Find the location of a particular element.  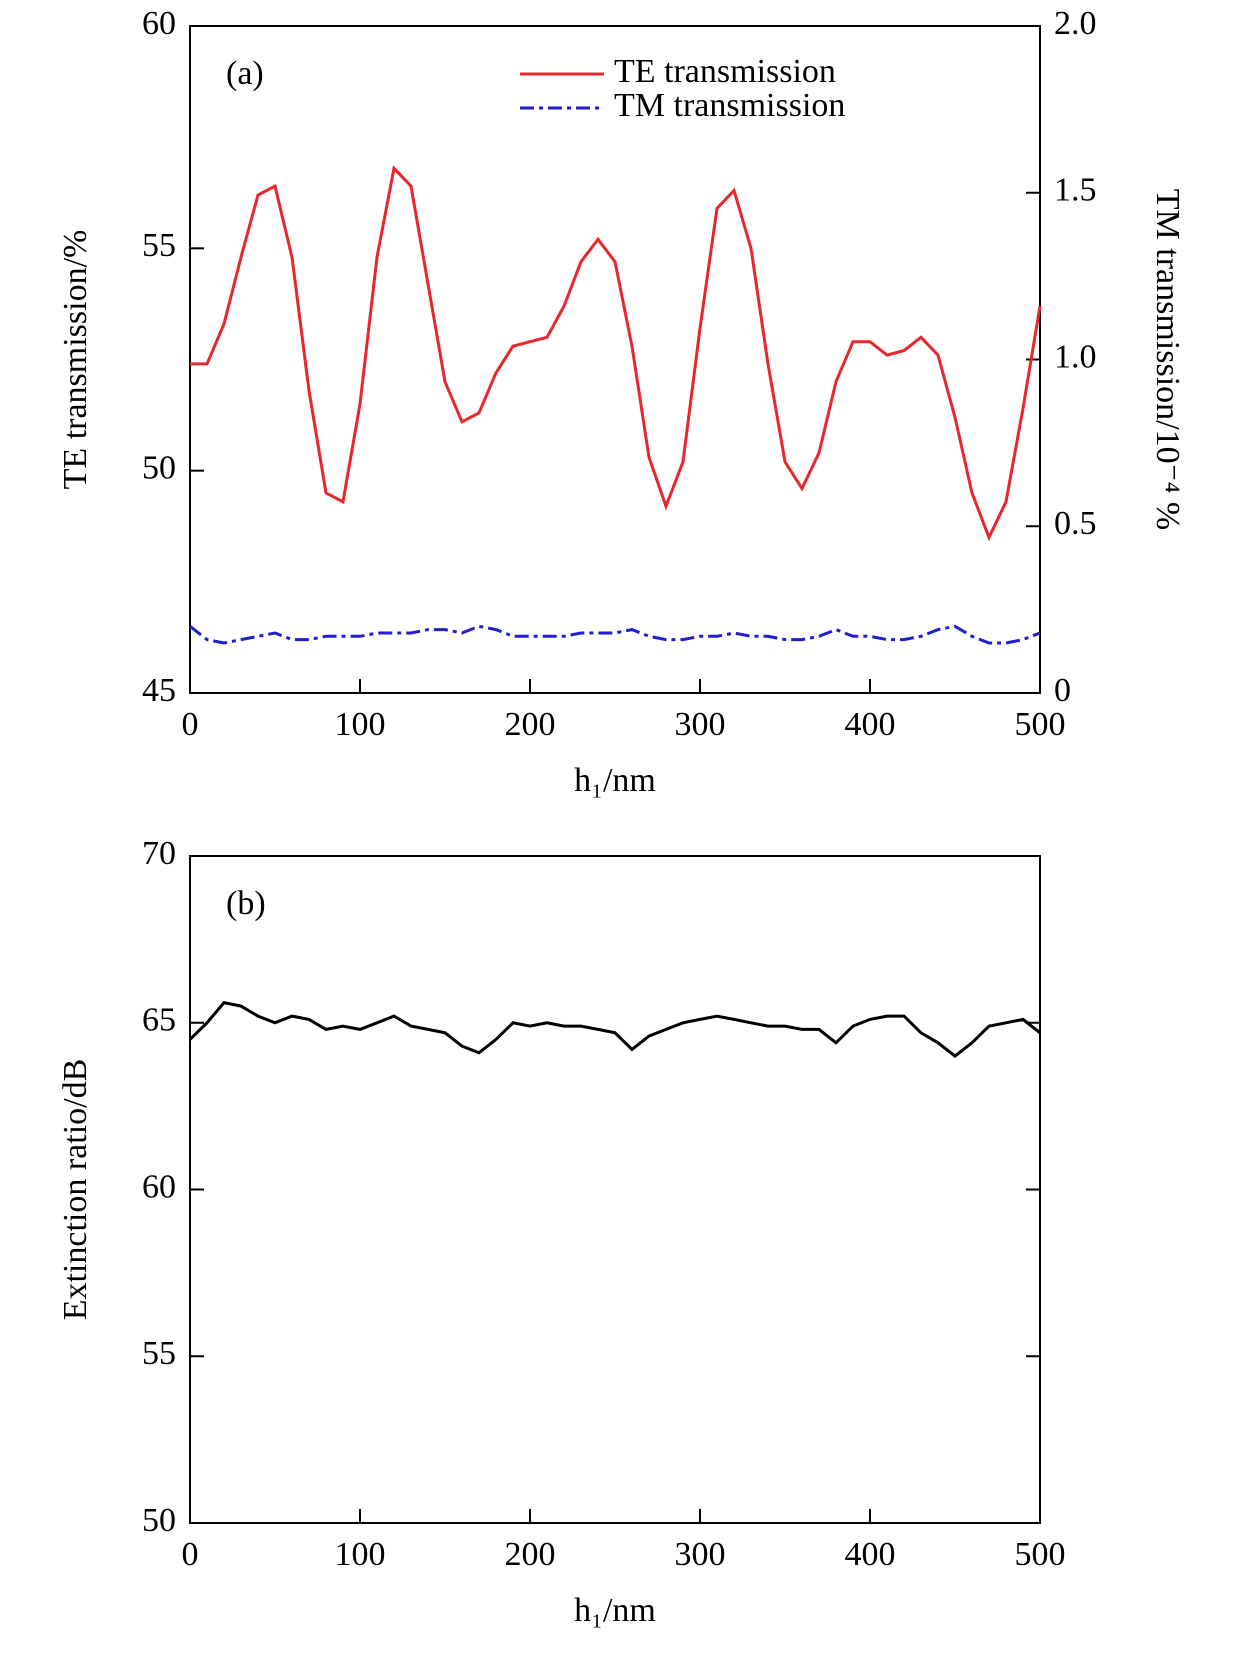

y-axis-label: Extinction ratio/dB is located at coordinates (75, 1190).